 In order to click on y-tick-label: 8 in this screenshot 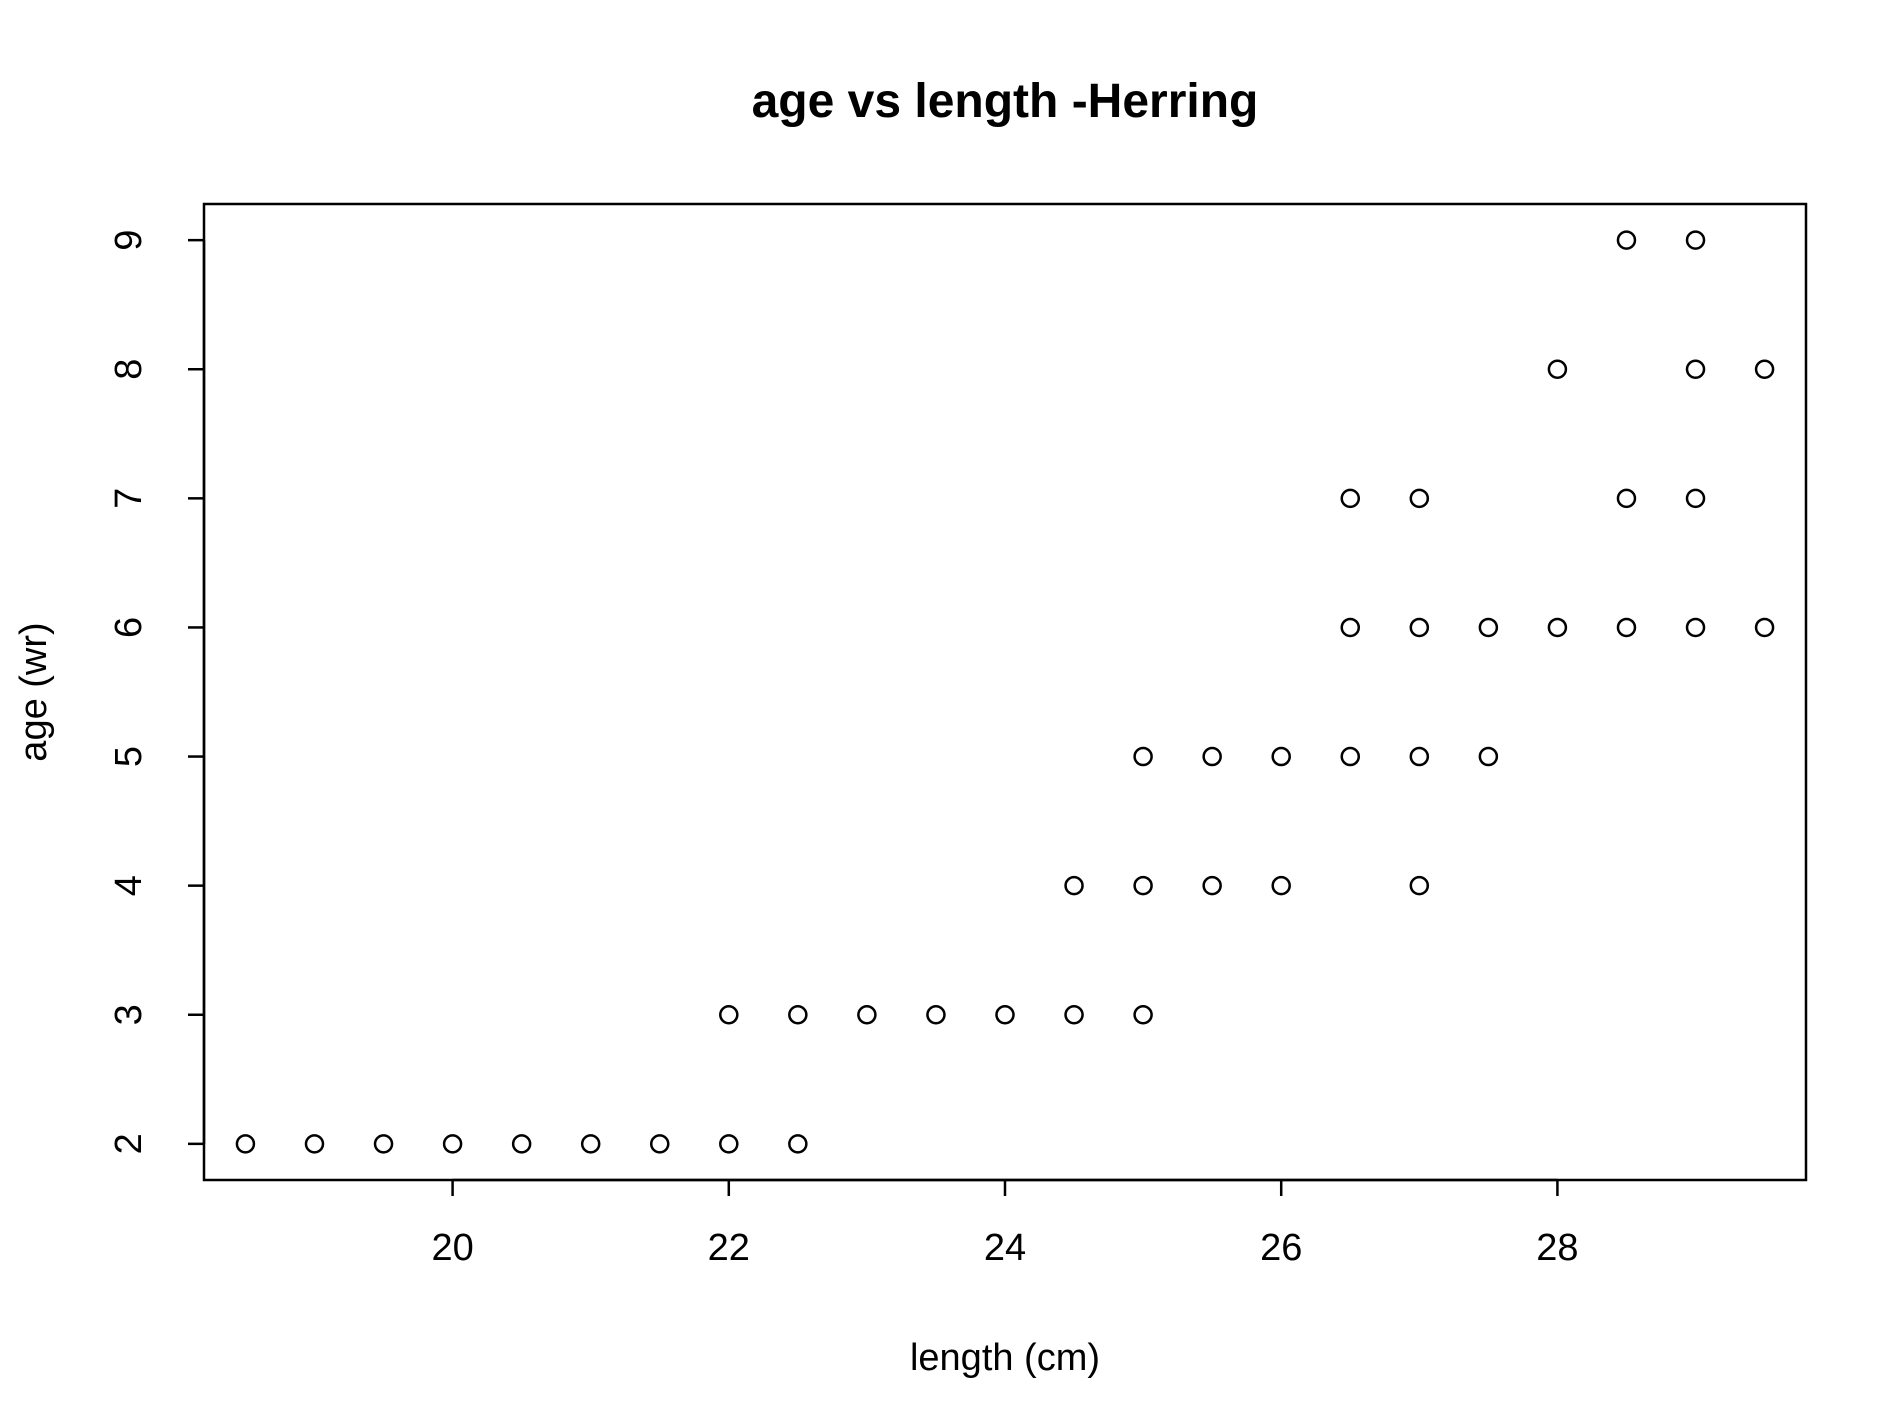, I will do `click(129, 369)`.